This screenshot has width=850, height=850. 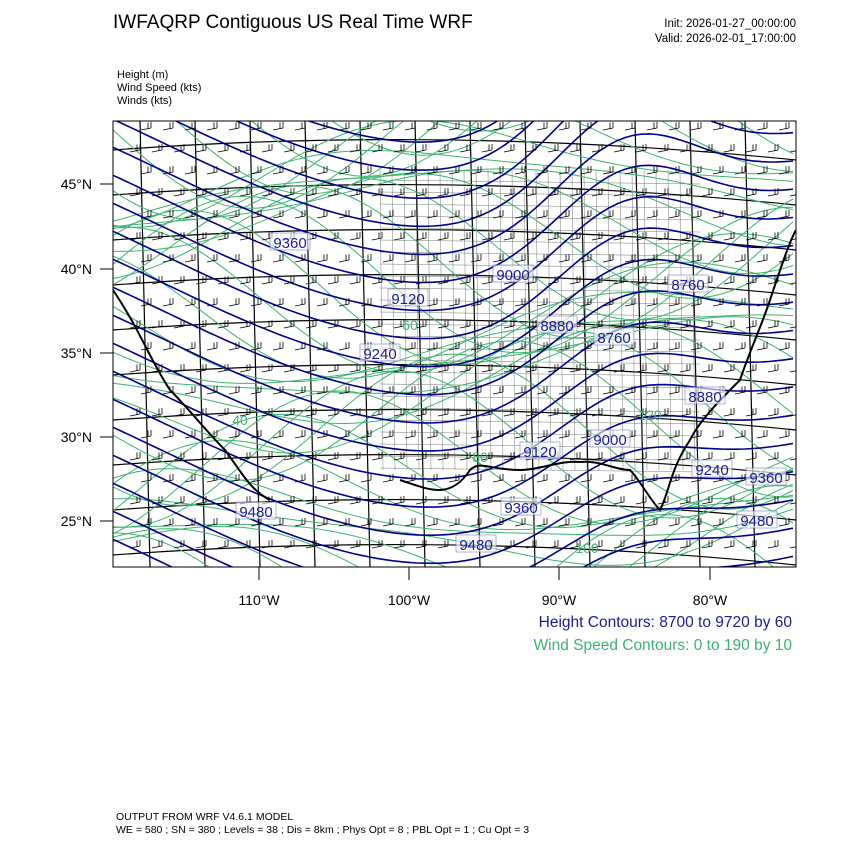 I want to click on model-info-line1: OUTPUT FROM WRF V4.6.1 MODEL, so click(x=205, y=817).